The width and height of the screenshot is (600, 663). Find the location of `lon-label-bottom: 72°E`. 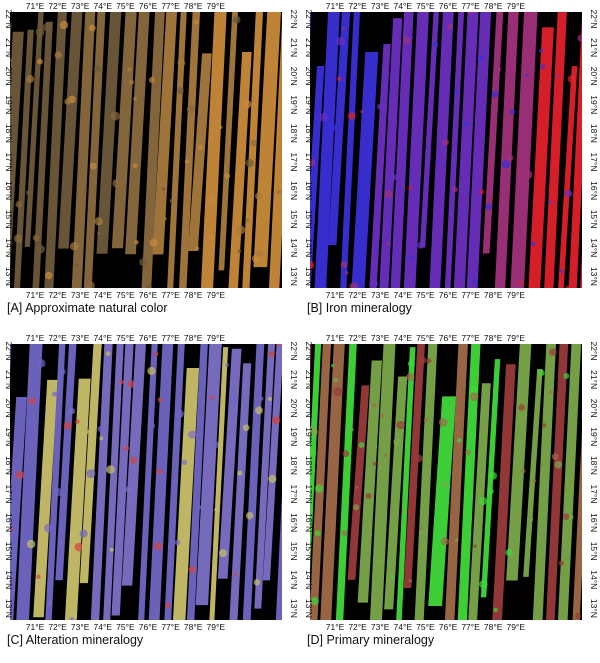

lon-label-bottom: 72°E is located at coordinates (57, 627).